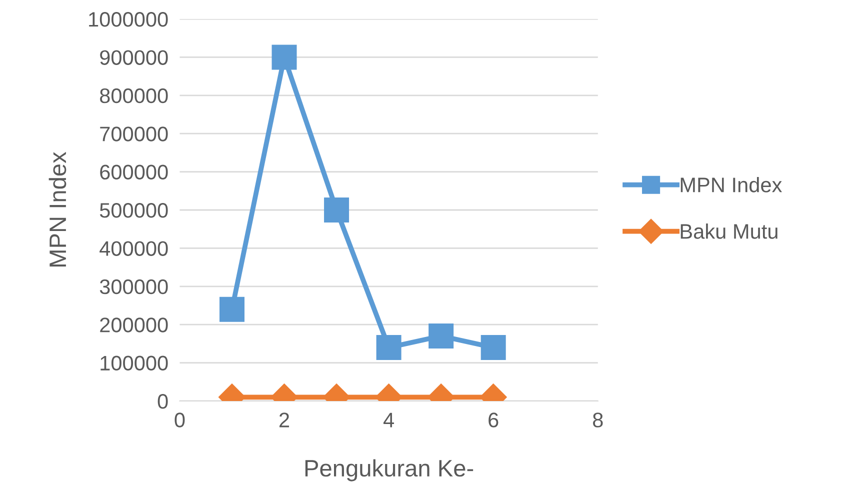 Image resolution: width=864 pixels, height=500 pixels. I want to click on y-tick-label: 300000, so click(134, 286).